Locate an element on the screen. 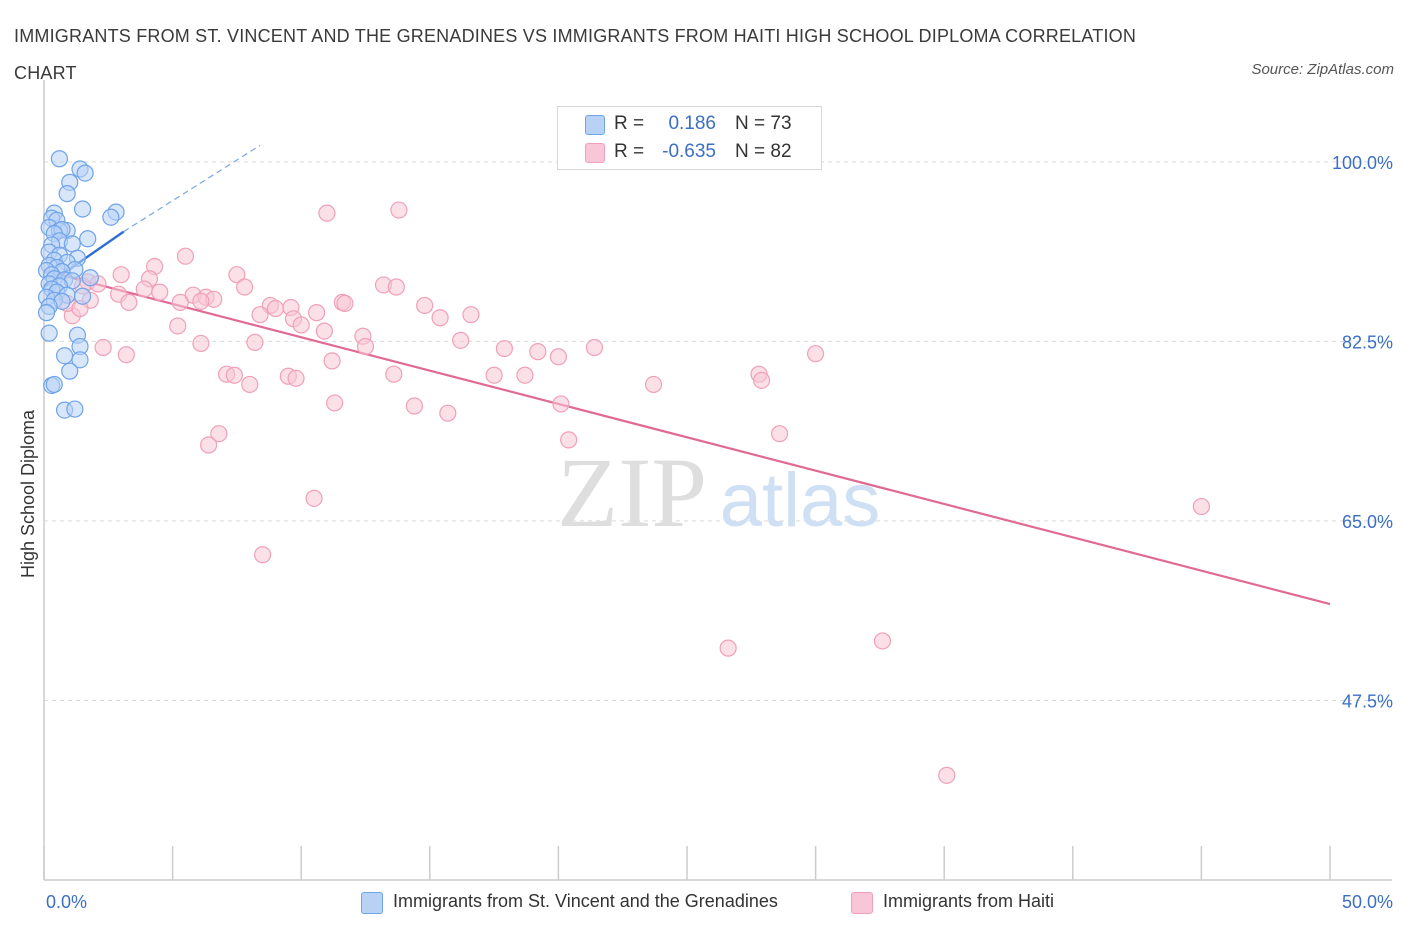 The height and width of the screenshot is (930, 1406). y-tick-label: 100.0% is located at coordinates (1362, 163).